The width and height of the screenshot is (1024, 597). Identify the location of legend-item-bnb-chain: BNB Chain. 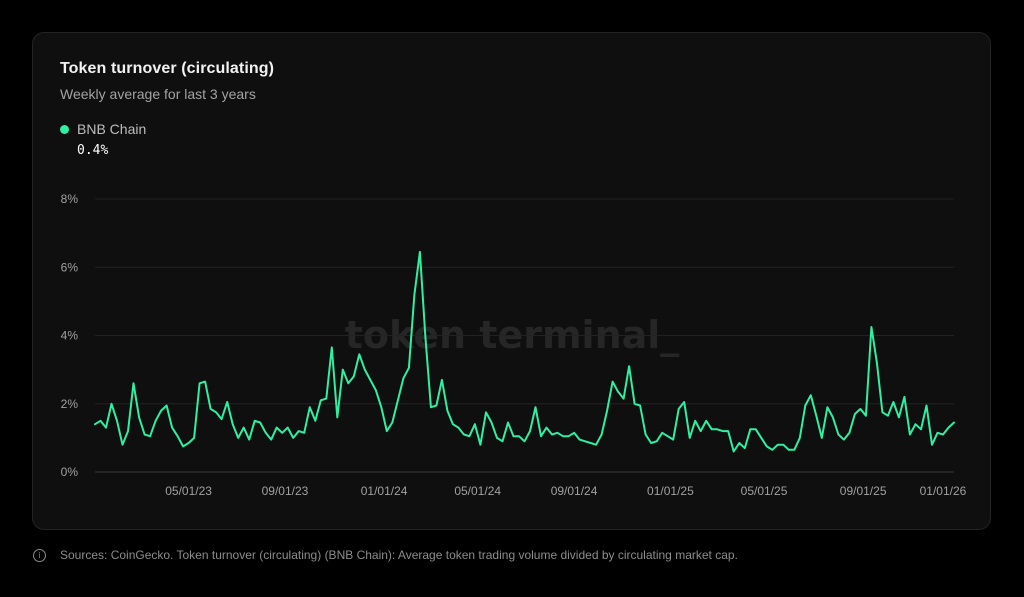
(103, 129).